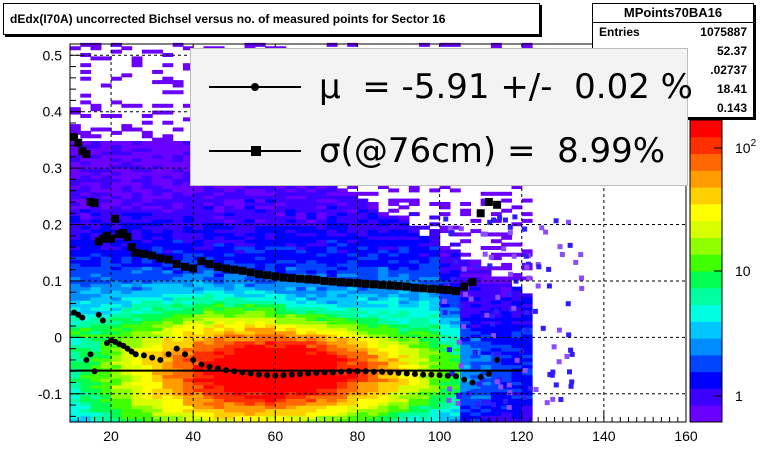  I want to click on y-tick-label: 0.5, so click(53, 55).